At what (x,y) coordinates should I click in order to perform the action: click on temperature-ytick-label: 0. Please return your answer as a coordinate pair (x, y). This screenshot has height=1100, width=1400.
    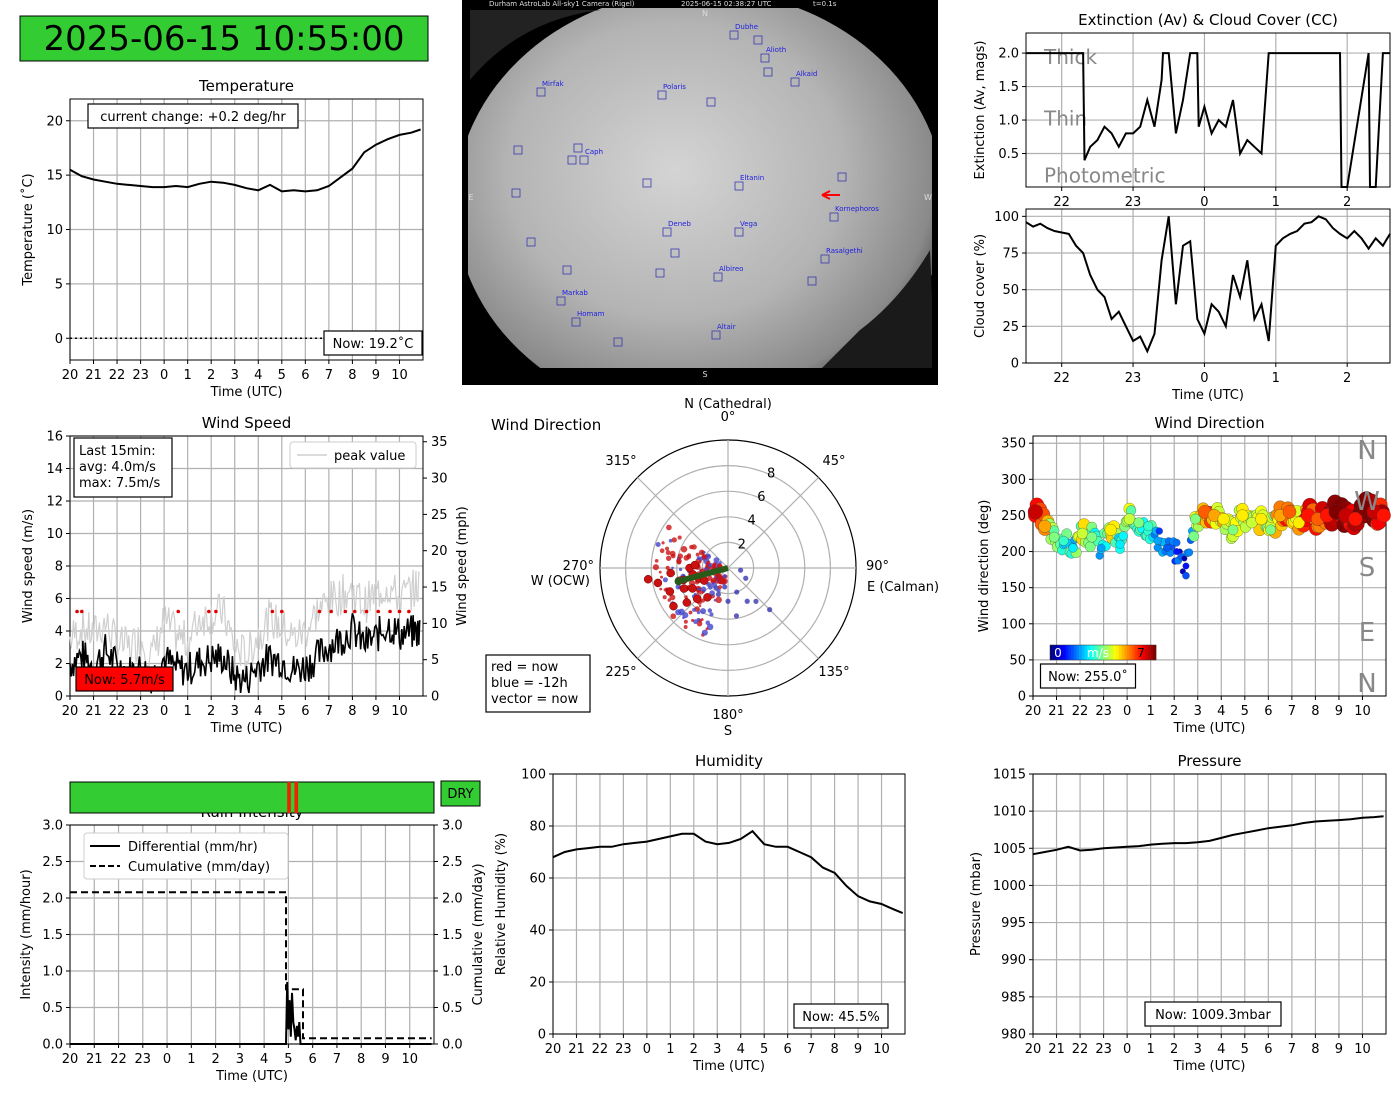
    Looking at the image, I should click on (59, 339).